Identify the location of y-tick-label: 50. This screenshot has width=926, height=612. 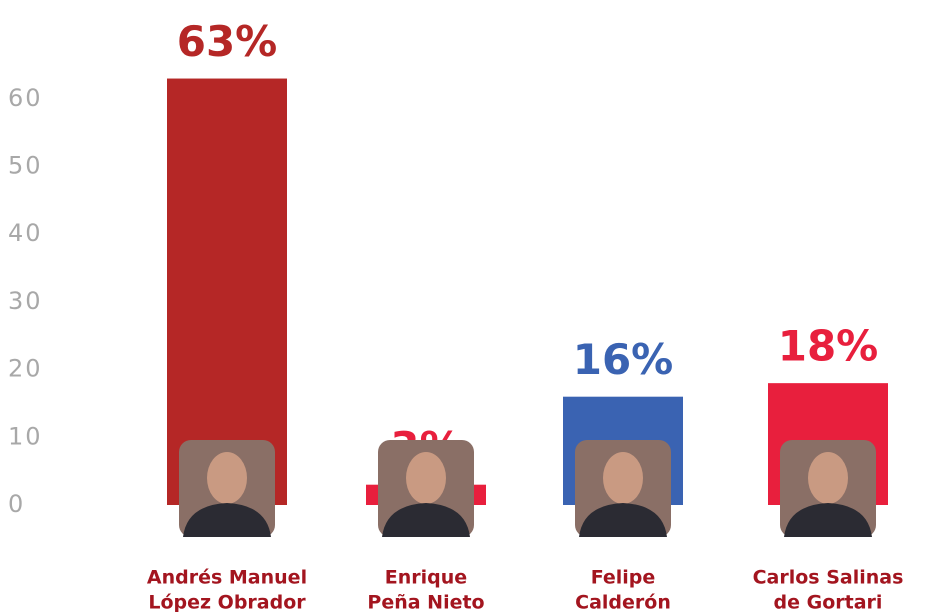
(25, 166).